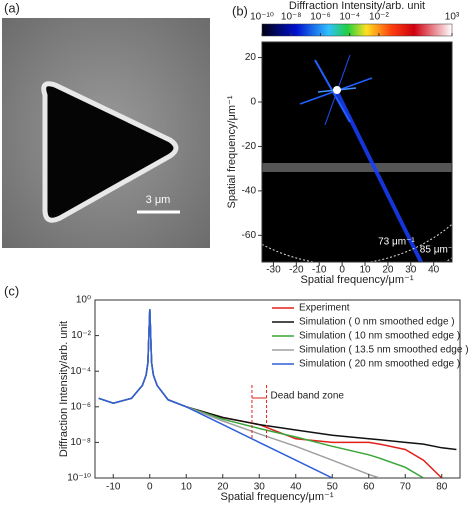 The image size is (474, 506). I want to click on colorbar-tick-label: 10⁻², so click(379, 17).